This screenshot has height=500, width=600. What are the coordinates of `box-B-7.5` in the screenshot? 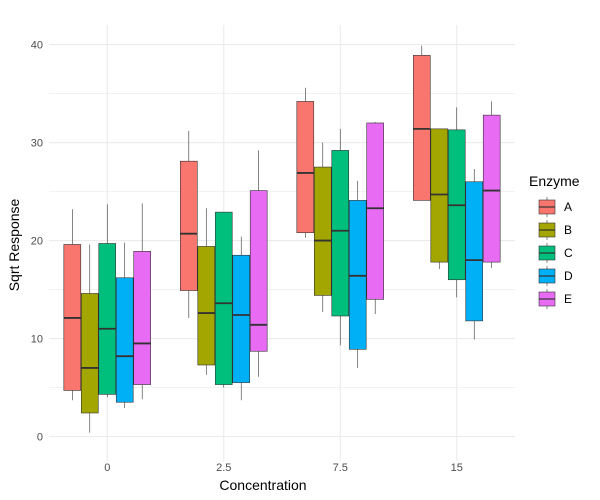 It's located at (322, 227).